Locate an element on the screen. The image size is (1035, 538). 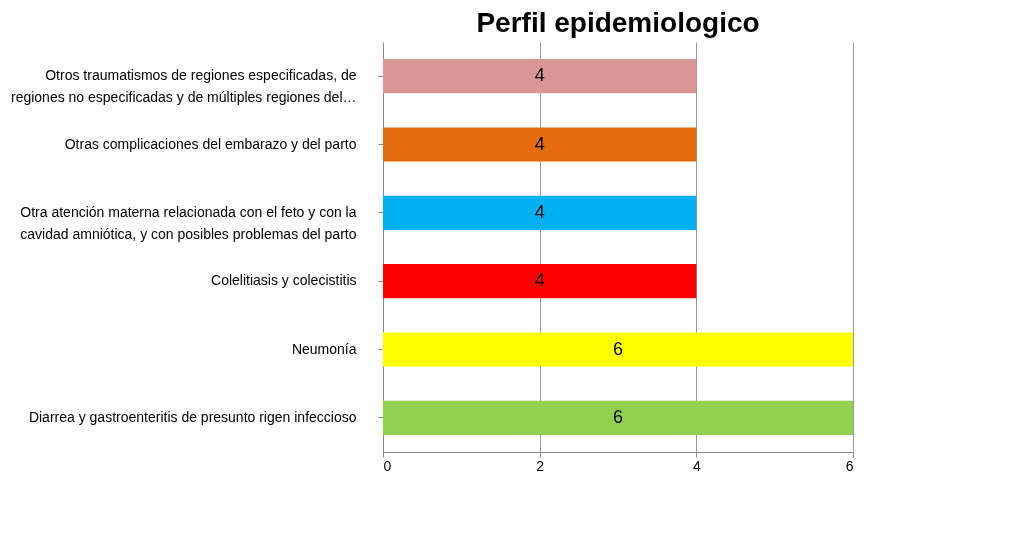
x-tick-label: 4 is located at coordinates (696, 465).